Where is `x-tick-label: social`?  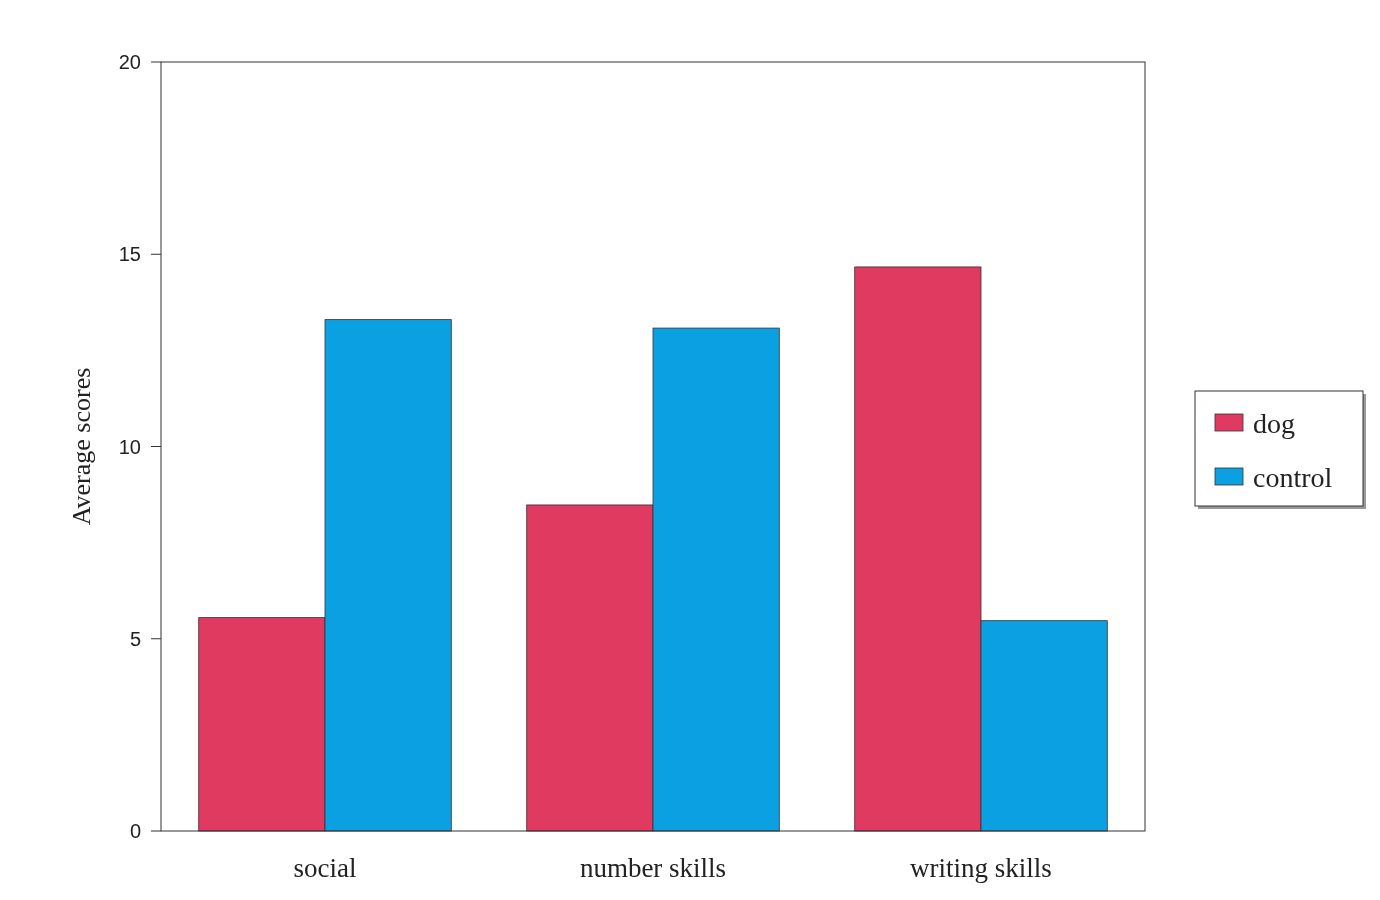 x-tick-label: social is located at coordinates (325, 868).